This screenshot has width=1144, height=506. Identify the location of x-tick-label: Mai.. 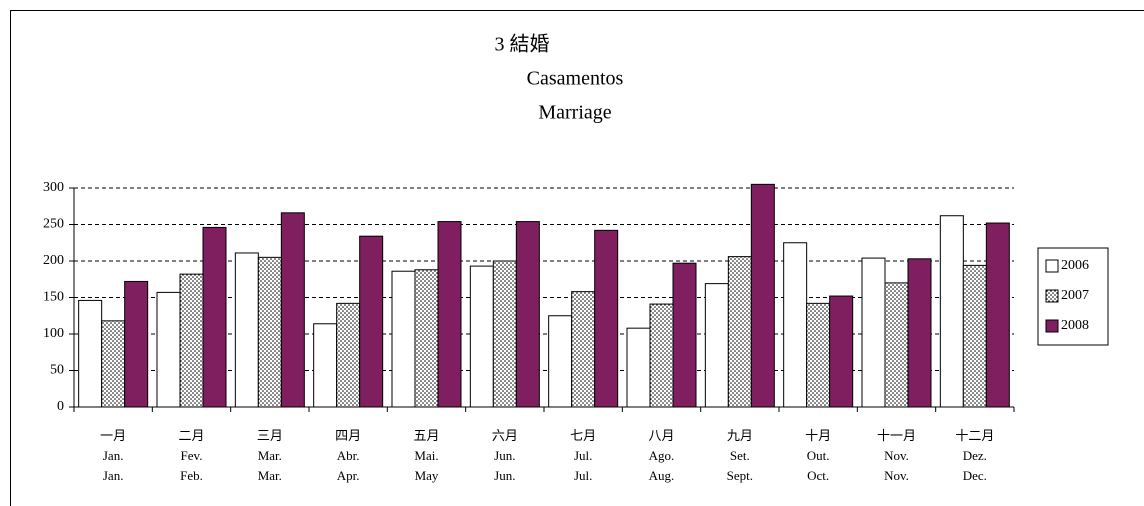
(426, 455).